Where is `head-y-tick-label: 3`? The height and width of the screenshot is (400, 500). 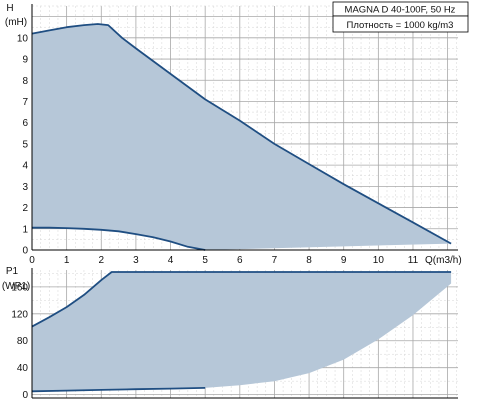
head-y-tick-label: 3 is located at coordinates (25, 187).